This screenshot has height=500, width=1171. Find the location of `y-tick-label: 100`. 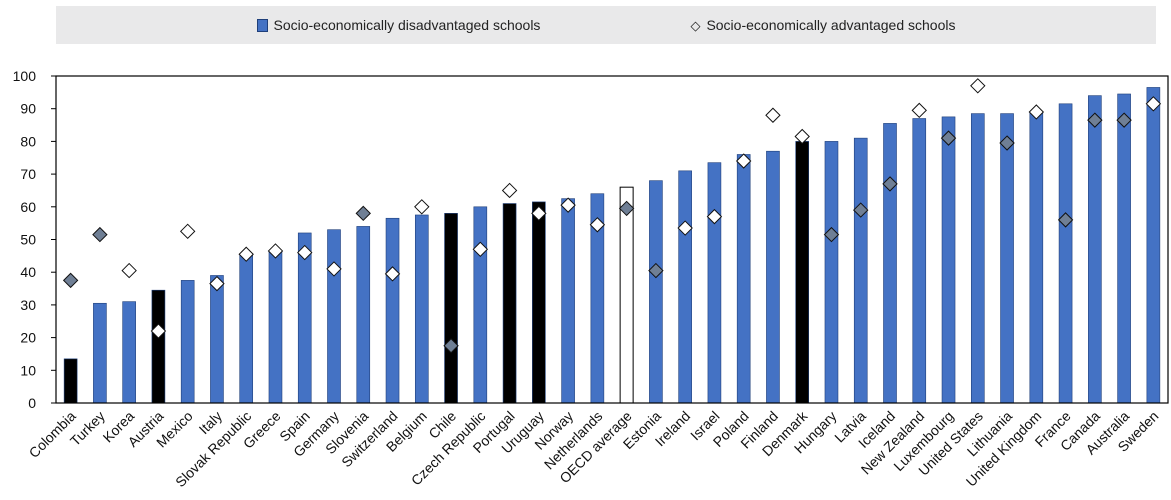

y-tick-label: 100 is located at coordinates (25, 76).